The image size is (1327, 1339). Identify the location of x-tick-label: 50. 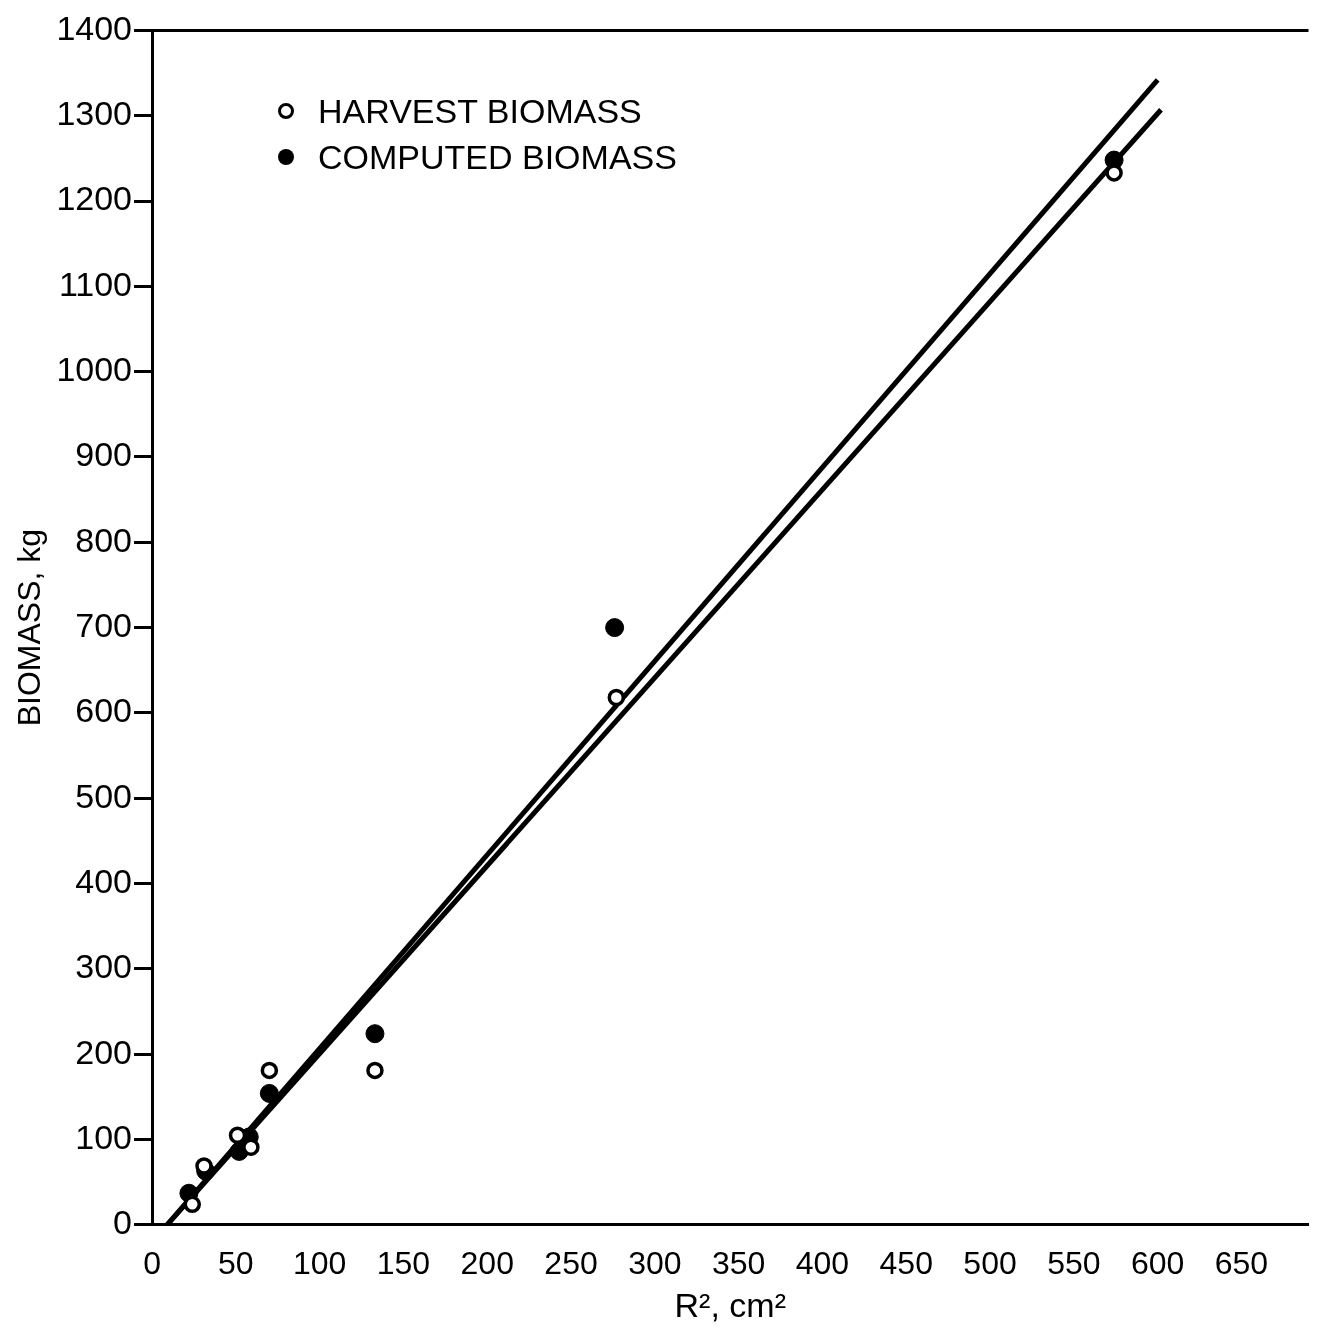
(236, 1262).